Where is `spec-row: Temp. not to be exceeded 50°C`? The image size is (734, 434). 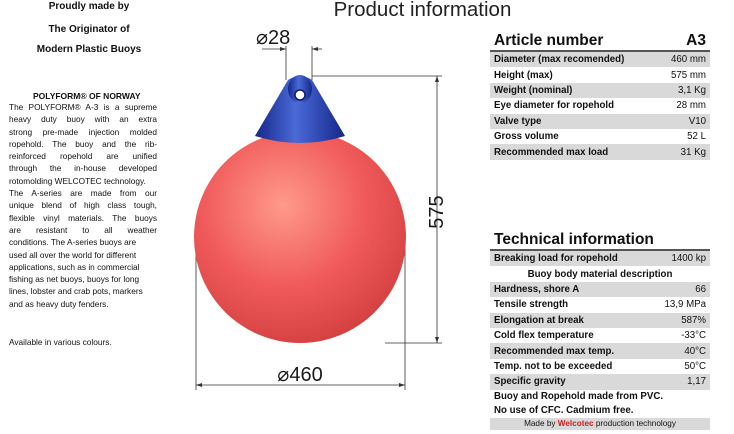
spec-row: Temp. not to be exceeded 50°C is located at coordinates (600, 366).